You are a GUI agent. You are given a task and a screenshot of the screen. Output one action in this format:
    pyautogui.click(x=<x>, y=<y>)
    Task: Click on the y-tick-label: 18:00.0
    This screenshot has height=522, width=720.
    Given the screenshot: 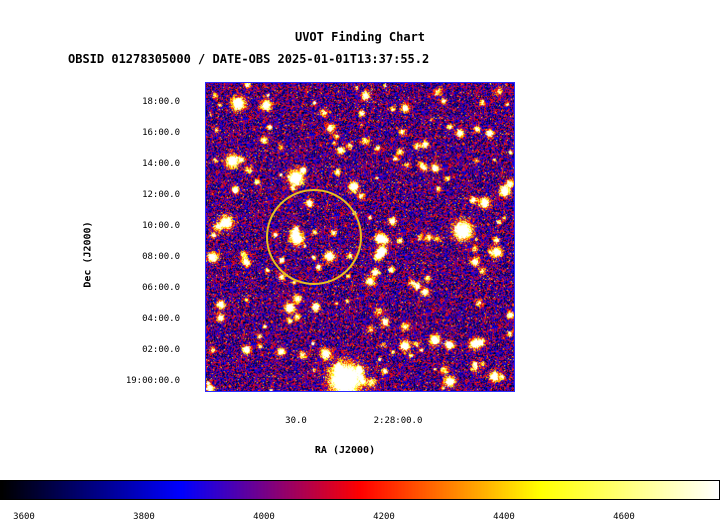 What is the action you would take?
    pyautogui.click(x=161, y=102)
    